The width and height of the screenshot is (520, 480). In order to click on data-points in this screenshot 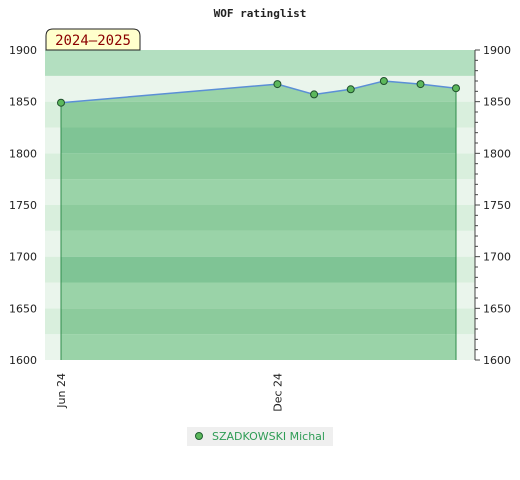, I will do `click(258, 92)`.